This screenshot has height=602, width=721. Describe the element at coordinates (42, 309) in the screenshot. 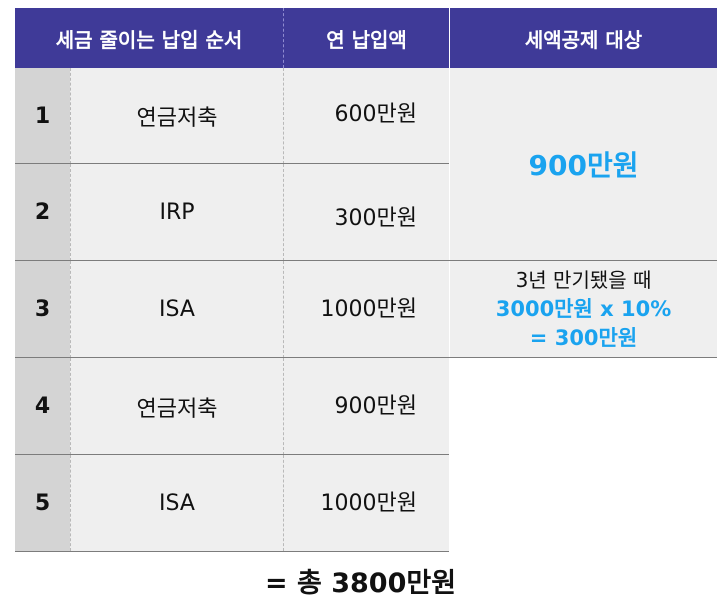

I see `row-number: 3` at that location.